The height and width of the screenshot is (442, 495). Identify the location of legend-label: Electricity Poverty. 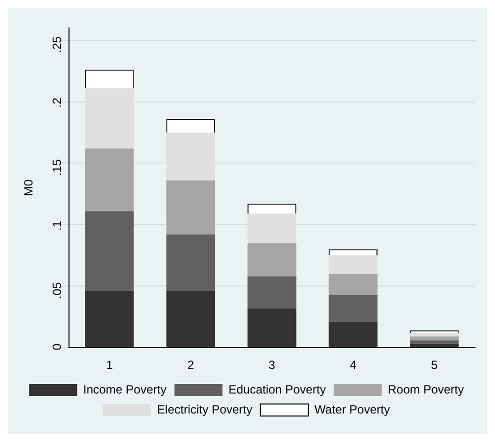
(204, 409).